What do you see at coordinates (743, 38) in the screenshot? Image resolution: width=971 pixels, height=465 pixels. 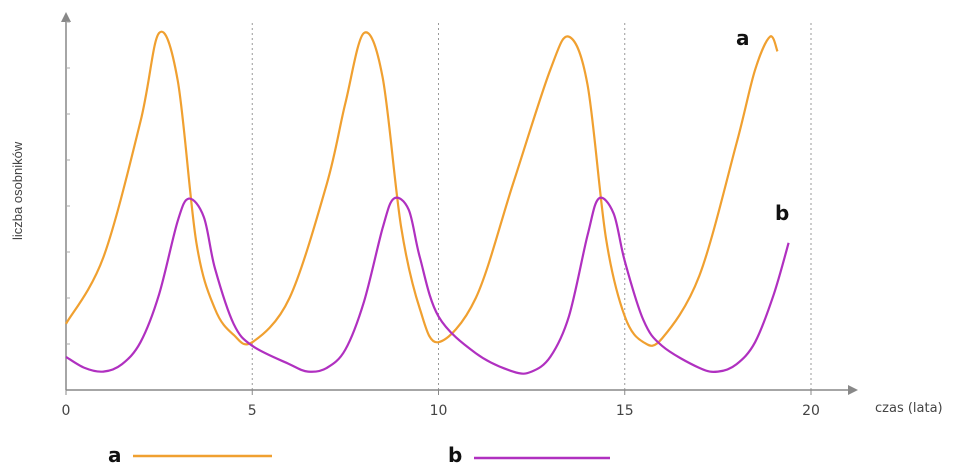 I see `series-label-a: a` at bounding box center [743, 38].